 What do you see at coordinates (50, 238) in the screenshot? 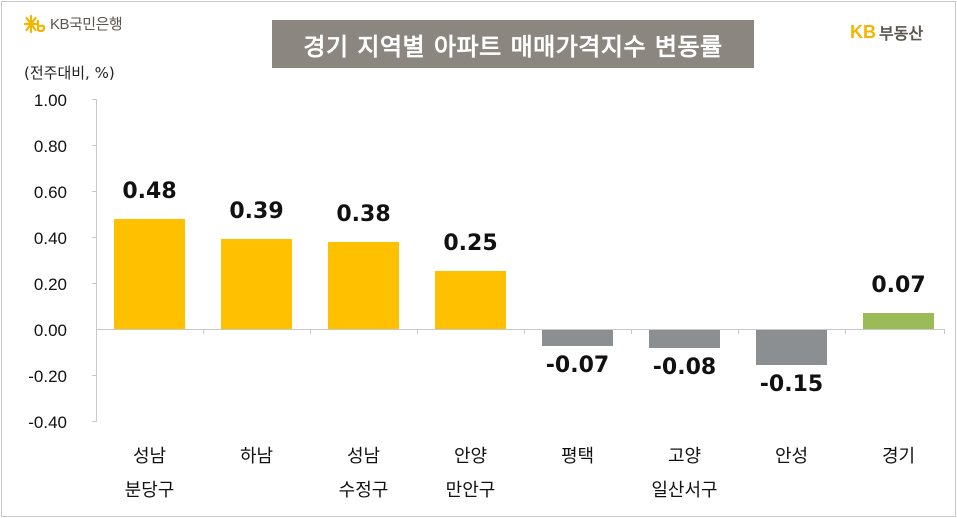
I see `y-tick-label: 0.40` at bounding box center [50, 238].